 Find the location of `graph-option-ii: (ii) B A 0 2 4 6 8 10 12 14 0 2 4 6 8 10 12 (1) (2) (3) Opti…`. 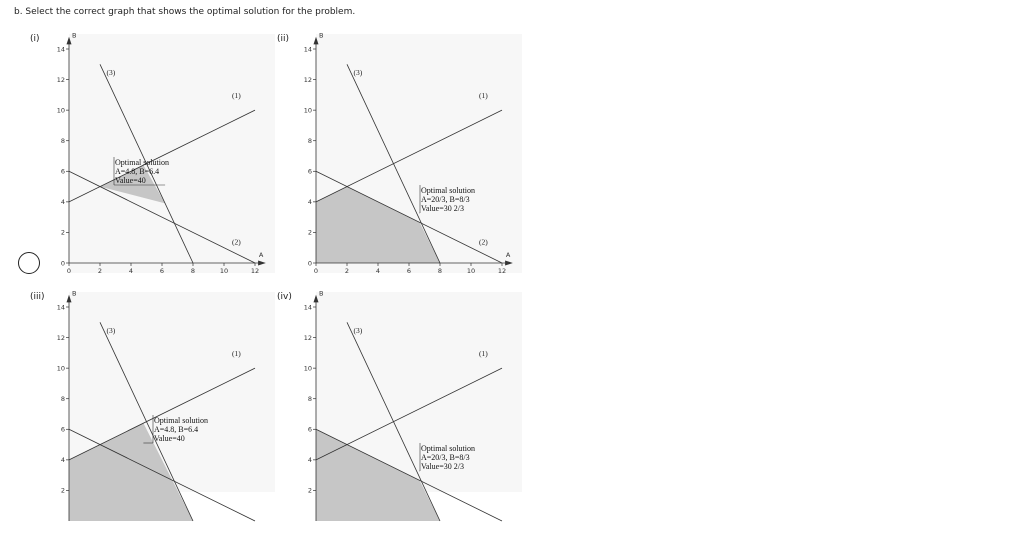

graph-option-ii: (ii) B A 0 2 4 6 8 10 12 14 0 2 4 6 8 10 12 (1) (2) (3) Opti… is located at coordinates (404, 158).